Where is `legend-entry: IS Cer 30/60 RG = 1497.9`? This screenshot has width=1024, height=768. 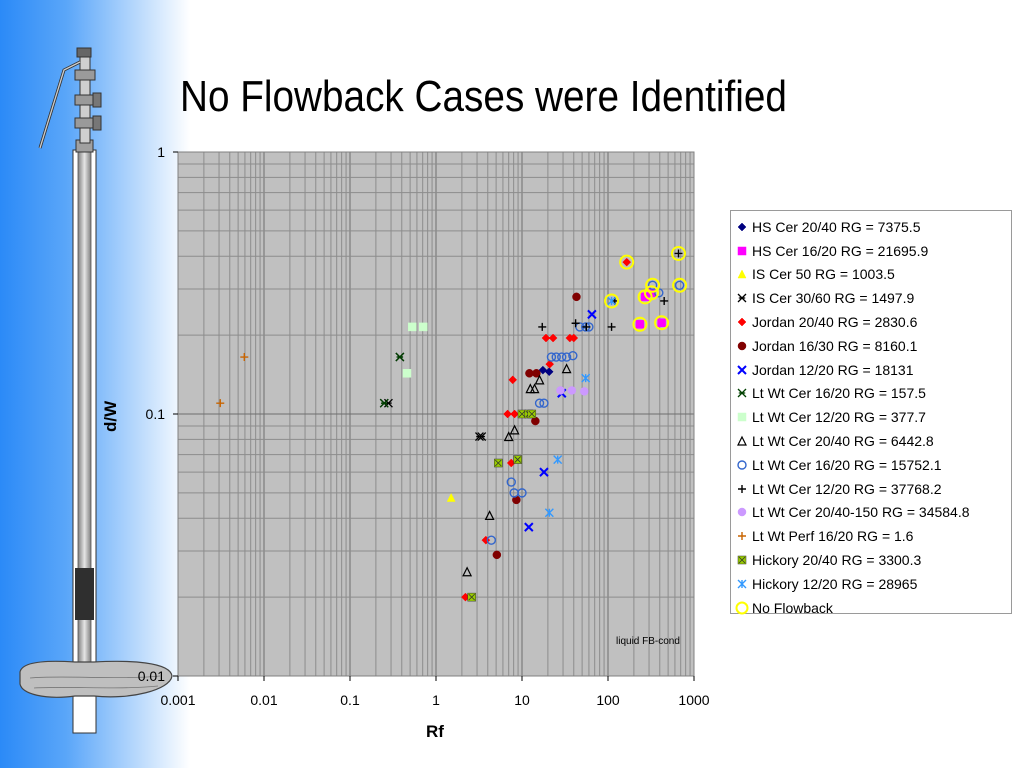 legend-entry: IS Cer 30/60 RG = 1497.9 is located at coordinates (871, 298).